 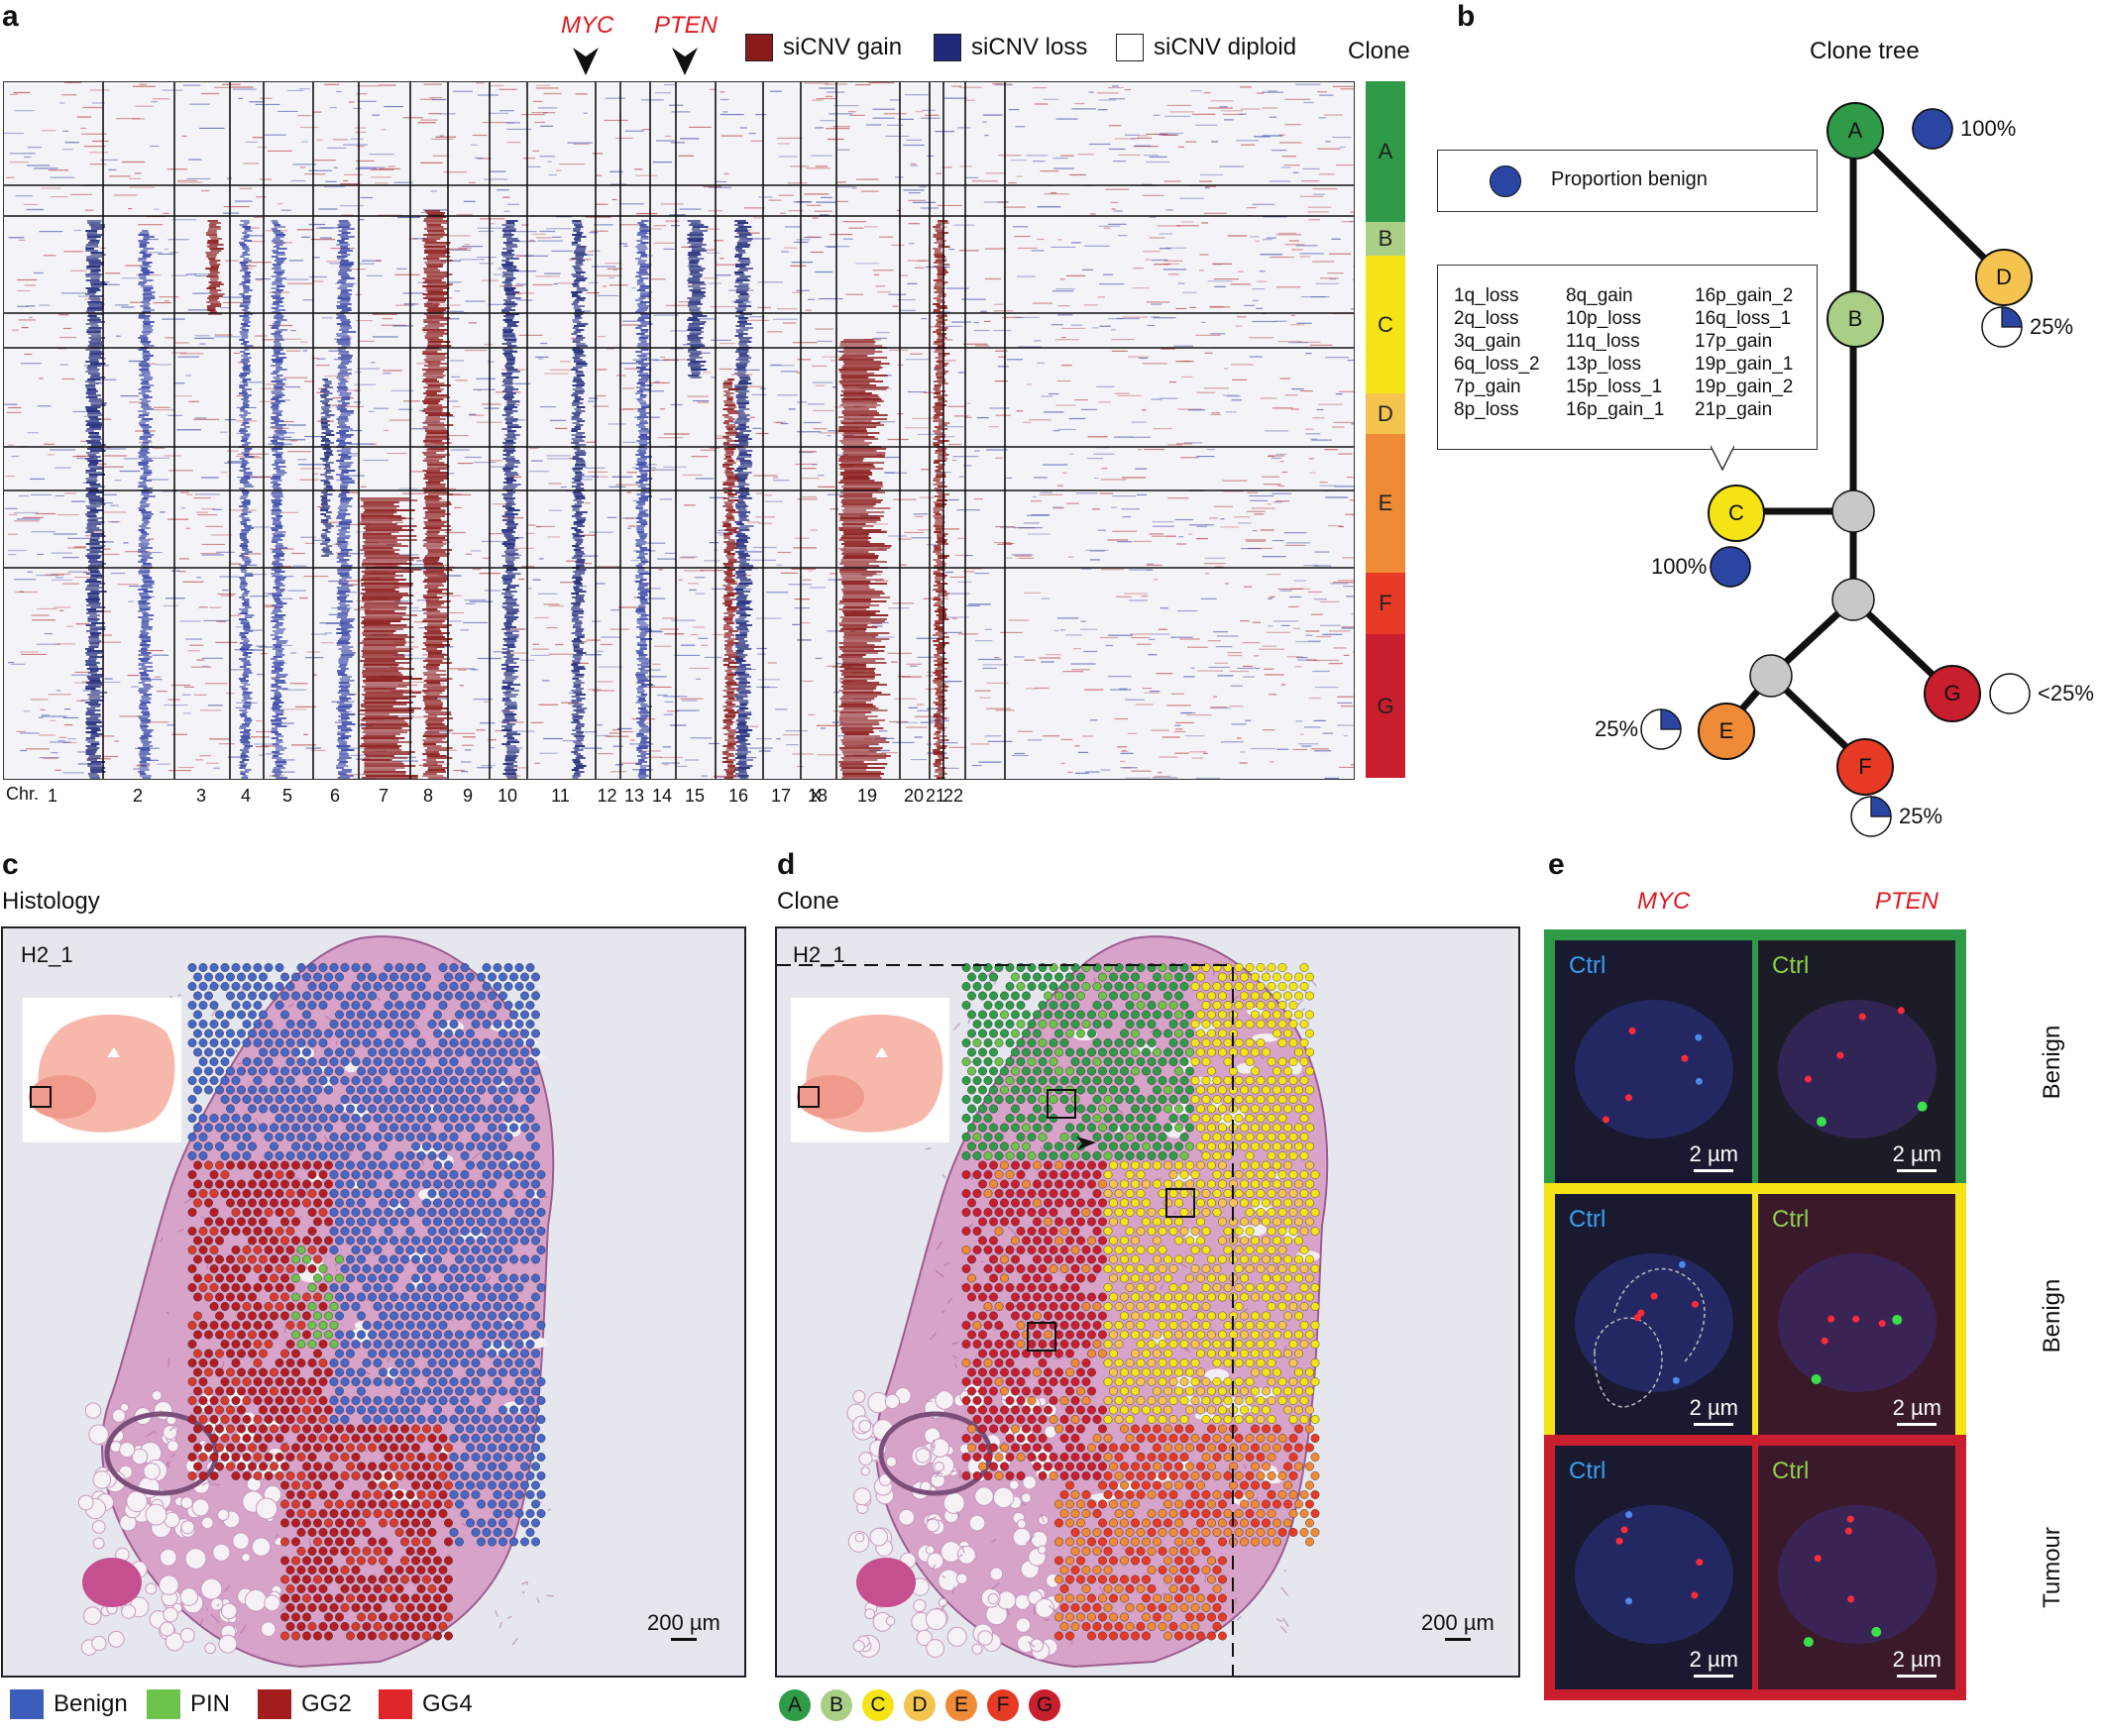 I want to click on mutation-item: 7p_gain, so click(x=1487, y=387).